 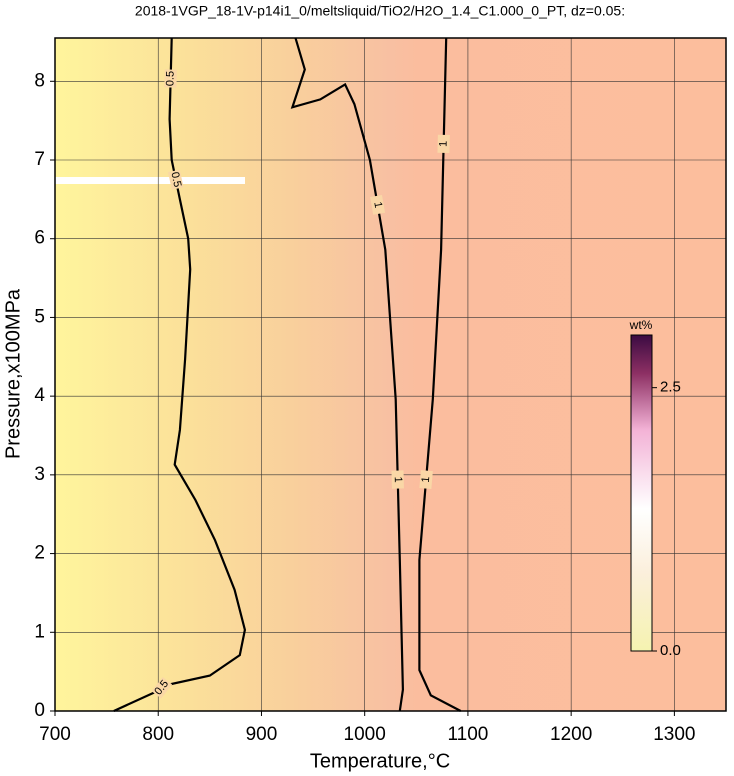 I want to click on y-tick-label: 8, so click(x=39, y=80).